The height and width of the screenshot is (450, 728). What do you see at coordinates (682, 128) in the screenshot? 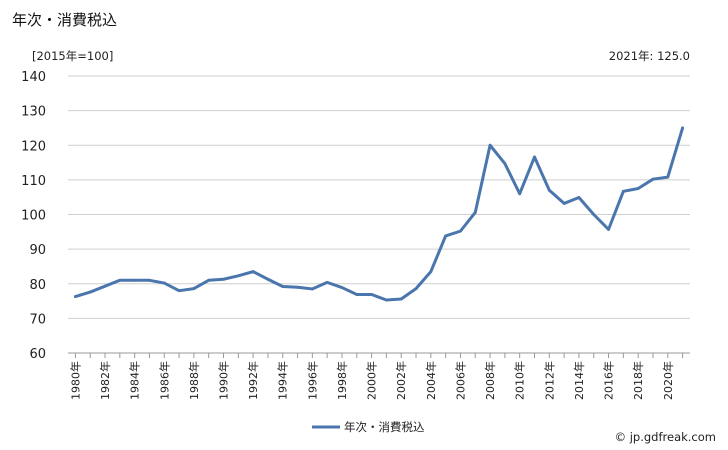
I see `data-point-2021` at bounding box center [682, 128].